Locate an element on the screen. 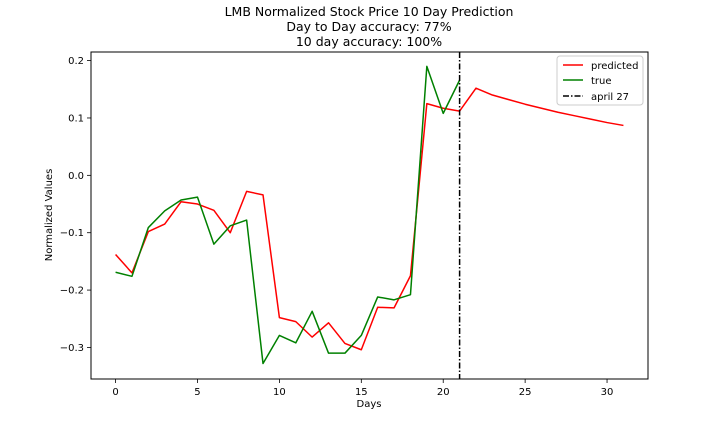  title-line-3: 10 day accuracy: 100% is located at coordinates (369, 41).